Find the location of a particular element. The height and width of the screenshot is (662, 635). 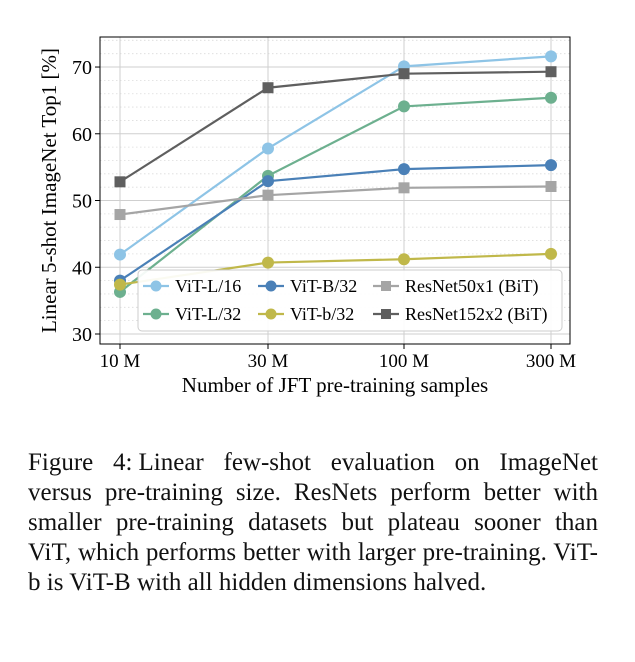

y-axis-label: Linear 5-shot ImageNet Top1 [%] is located at coordinates (49, 190).